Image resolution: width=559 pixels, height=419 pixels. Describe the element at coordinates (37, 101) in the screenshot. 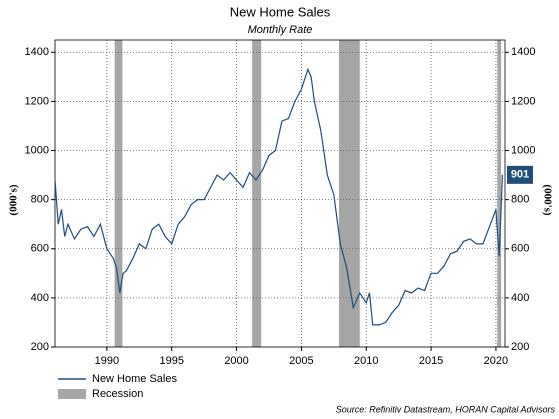

I see `y-tick-label: 1200` at that location.